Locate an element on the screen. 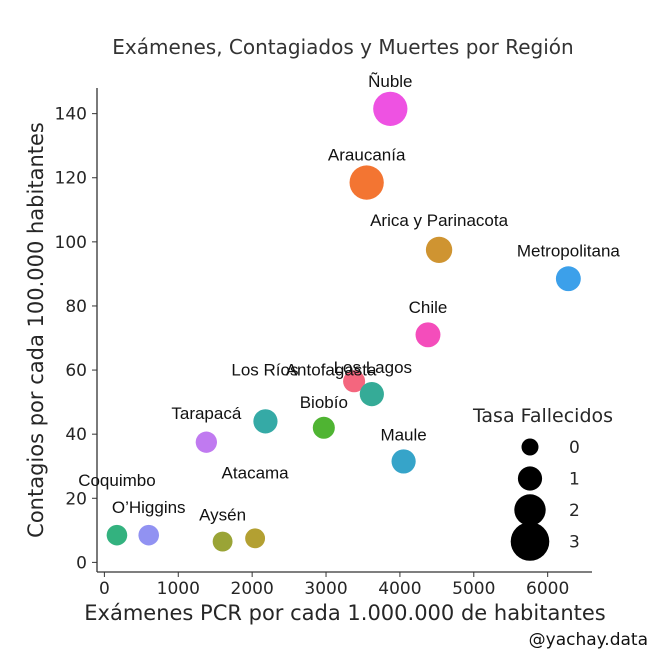  y-tick-label: 100 is located at coordinates (71, 243).